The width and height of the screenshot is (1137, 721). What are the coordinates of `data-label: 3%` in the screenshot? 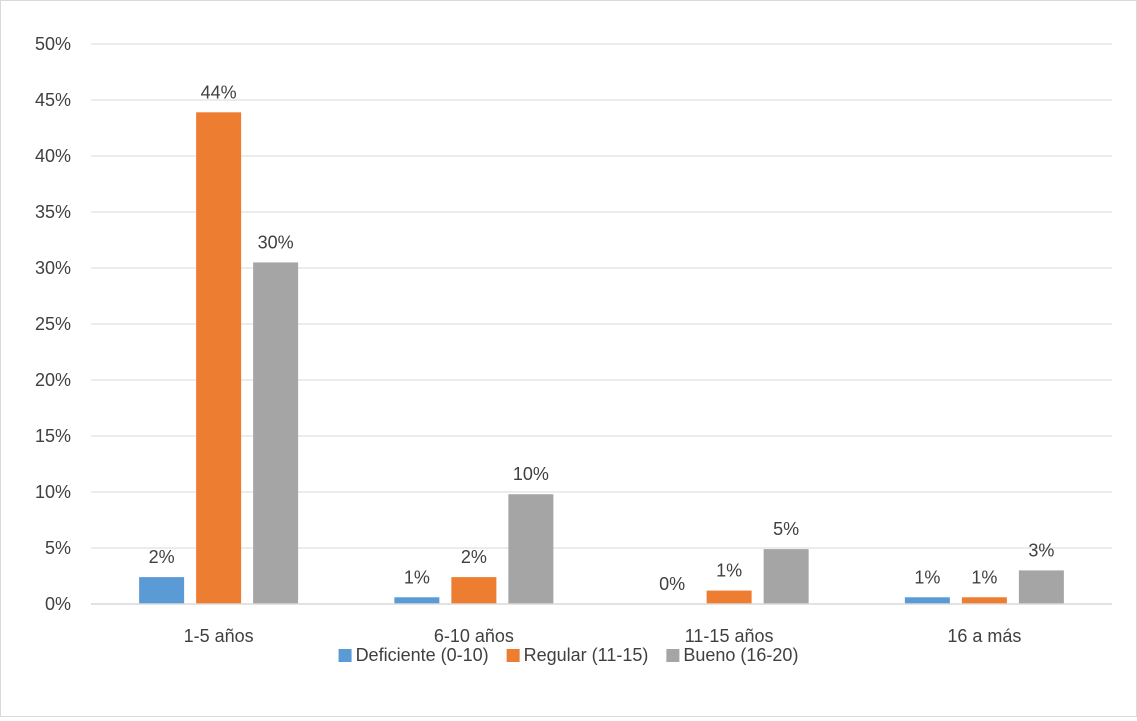 It's located at (1041, 550).